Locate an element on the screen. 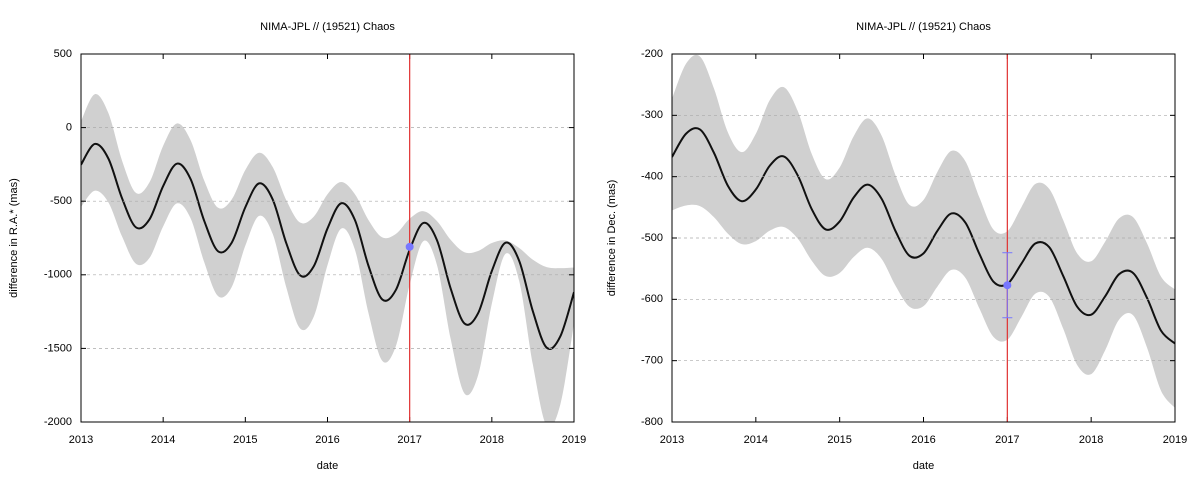 This screenshot has height=480, width=1200. y-axis-label: difference in Dec. (mas) is located at coordinates (612, 238).